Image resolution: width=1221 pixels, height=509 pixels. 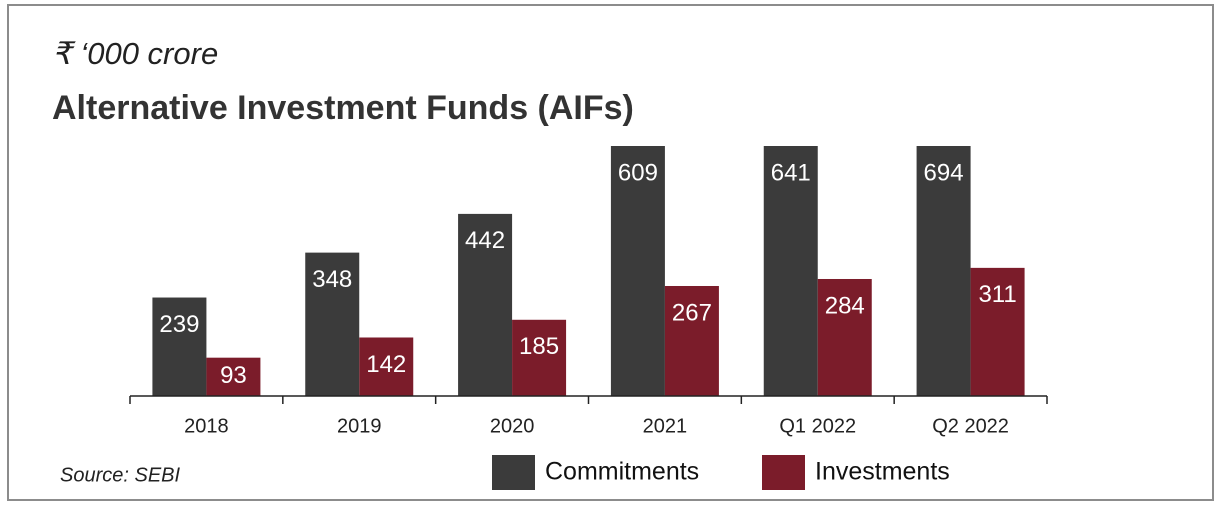 I want to click on value-label: 239, so click(x=179, y=324).